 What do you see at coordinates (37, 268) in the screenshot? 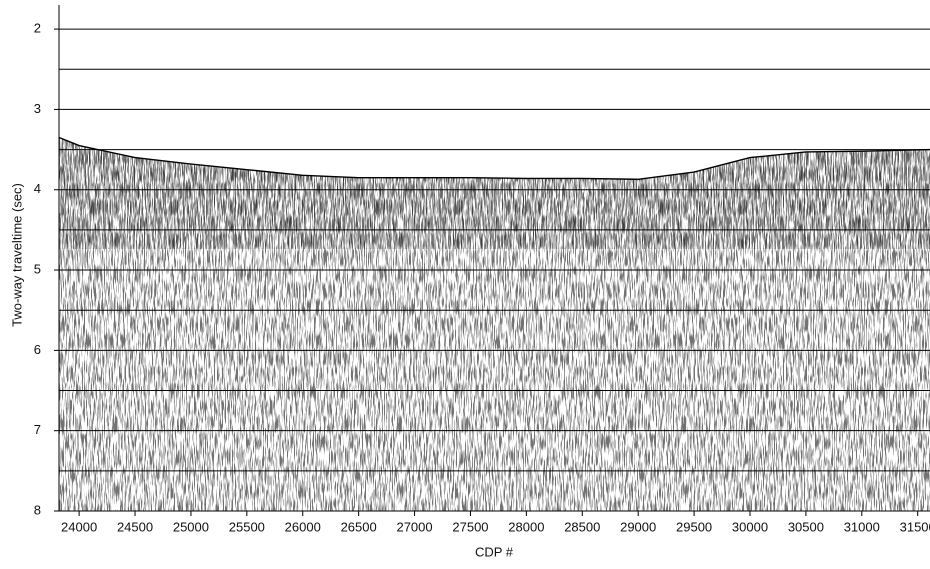
I see `y-tick-label: 5` at bounding box center [37, 268].